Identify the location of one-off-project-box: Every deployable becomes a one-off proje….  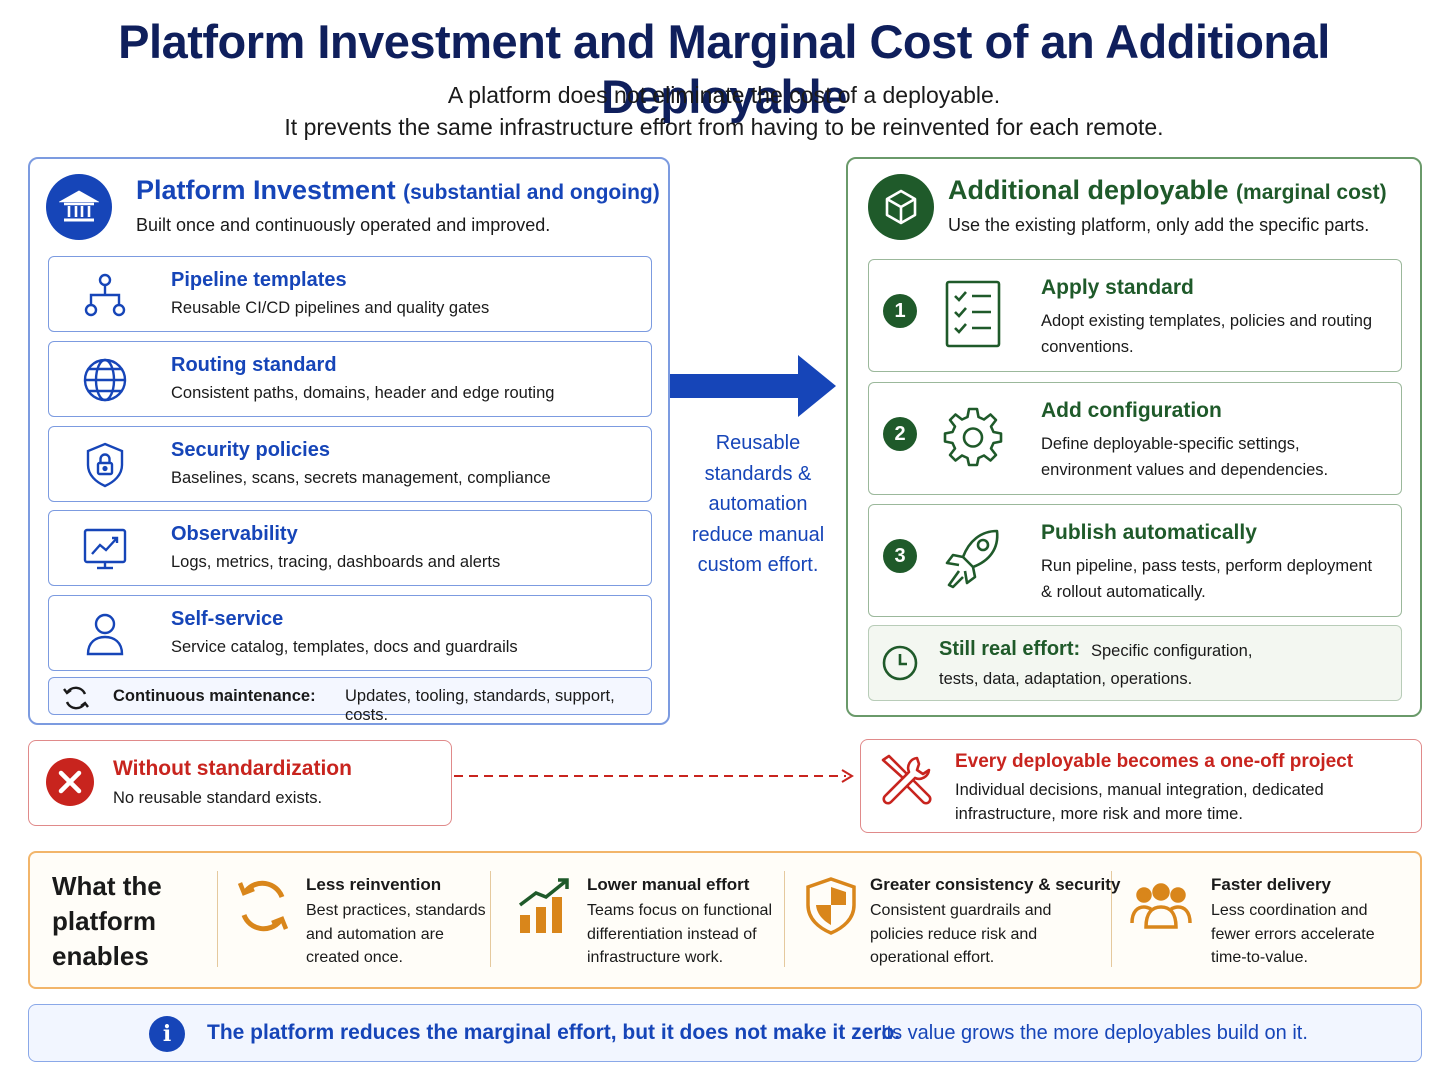
(1141, 786).